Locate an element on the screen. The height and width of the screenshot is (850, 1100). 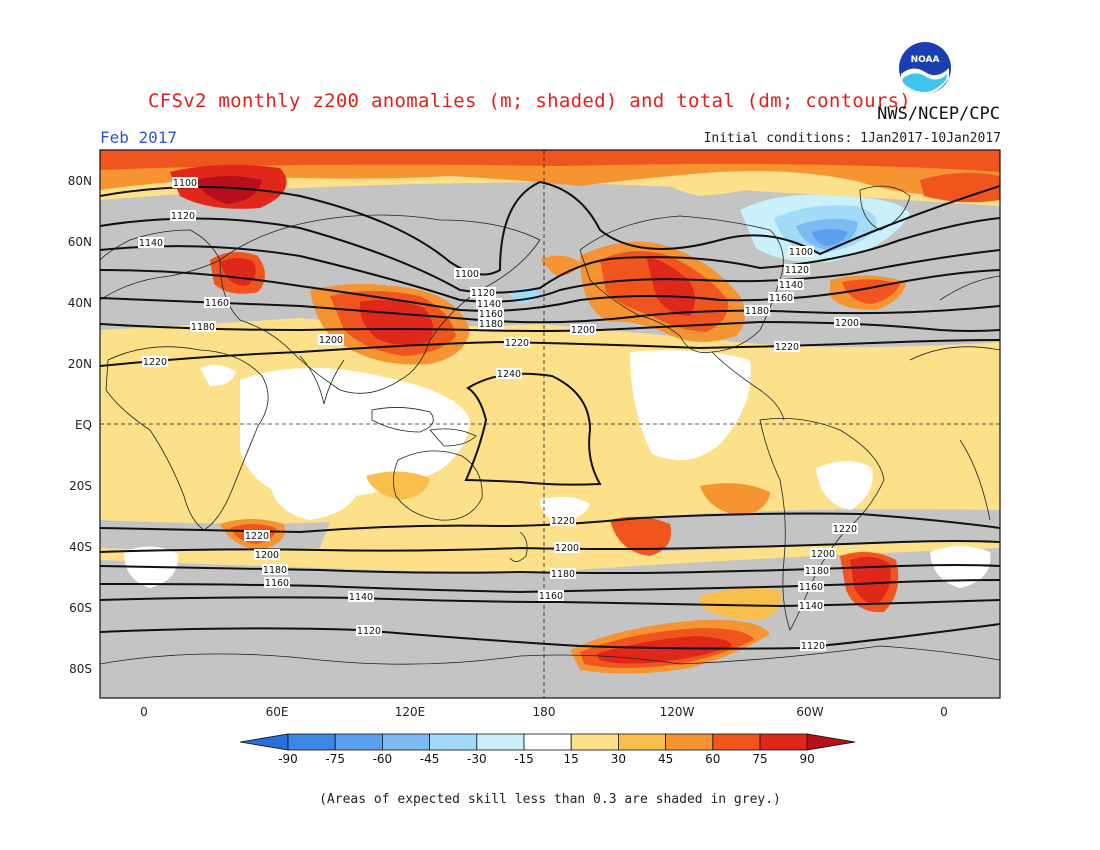
lat-label-20s: 20S is located at coordinates (80, 486).